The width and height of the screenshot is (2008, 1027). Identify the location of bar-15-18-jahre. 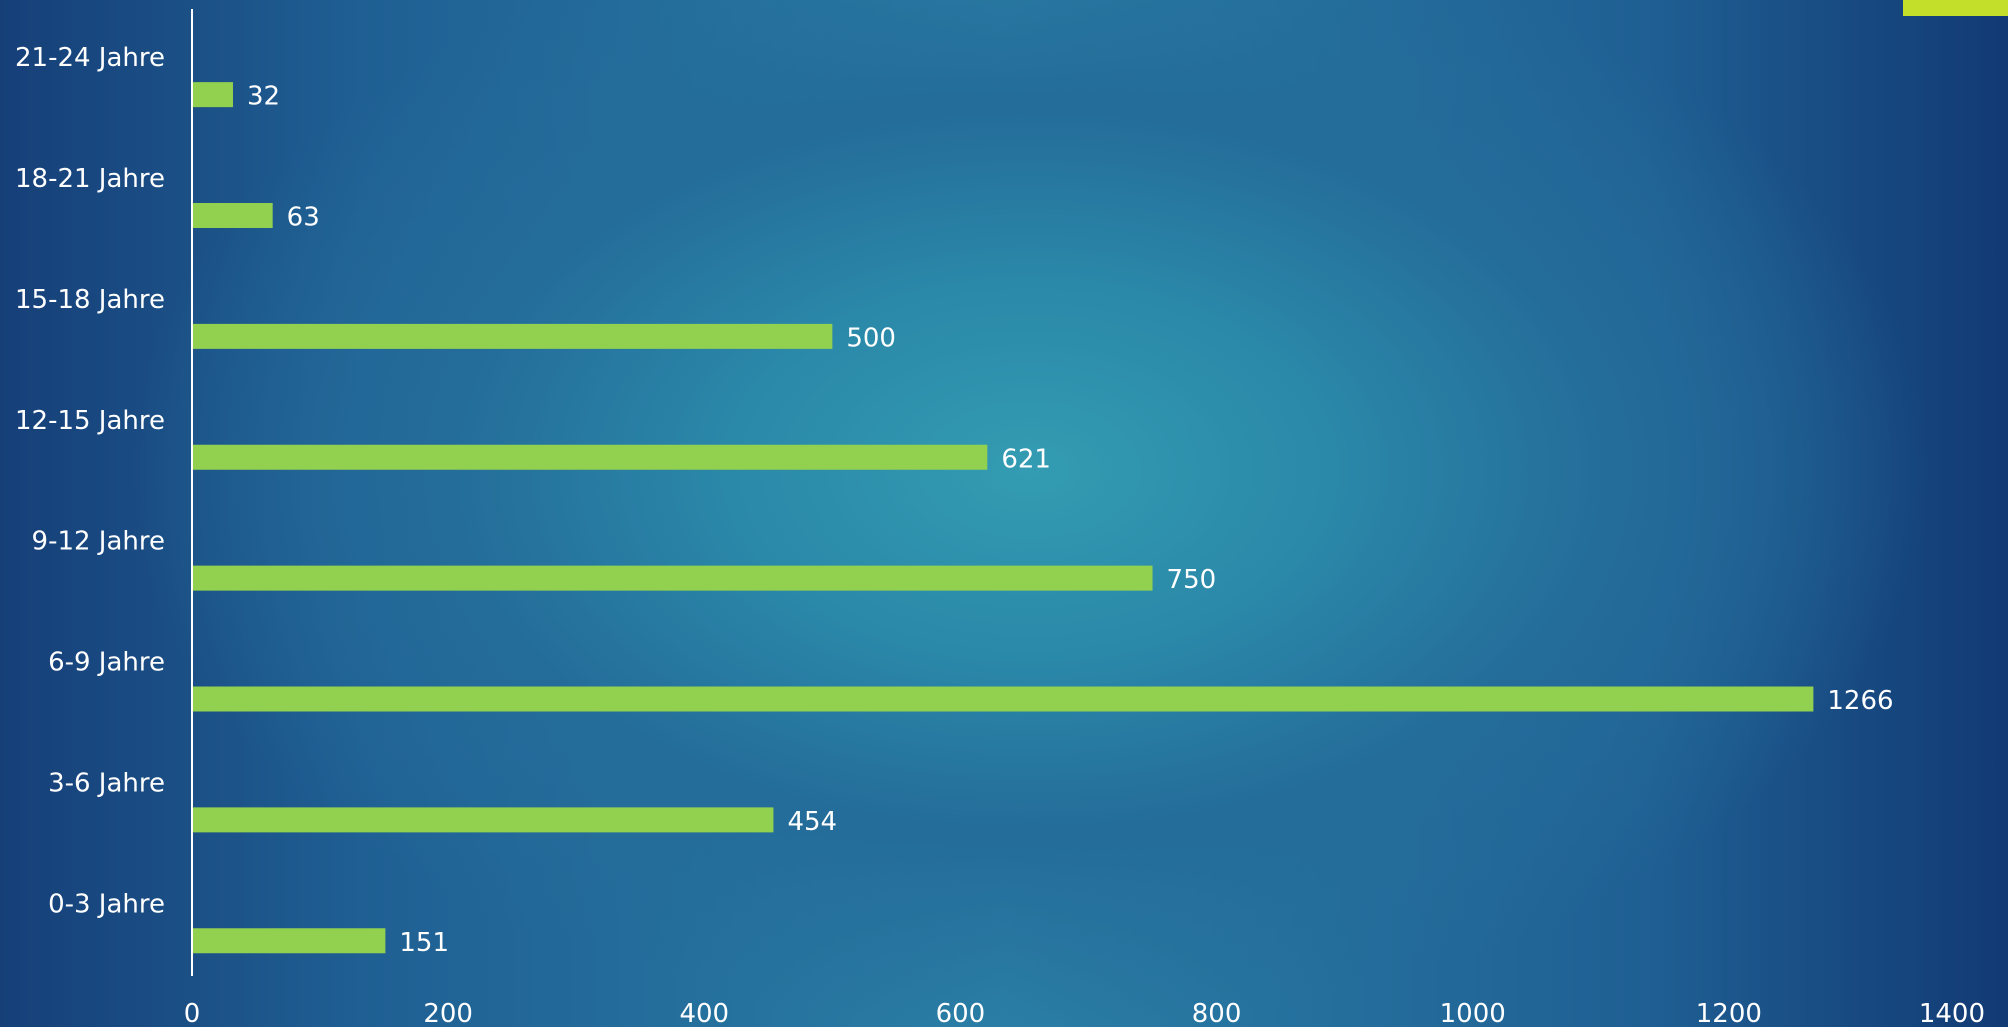
(512, 336).